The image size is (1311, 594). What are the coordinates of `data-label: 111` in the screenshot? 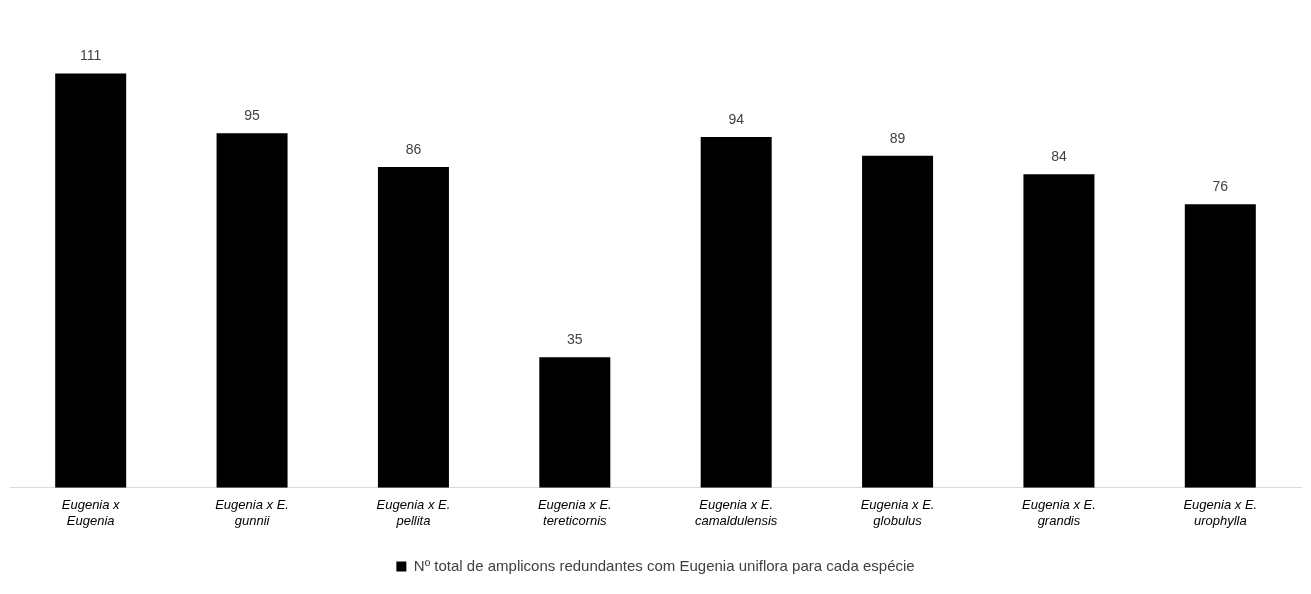 It's located at (91, 55).